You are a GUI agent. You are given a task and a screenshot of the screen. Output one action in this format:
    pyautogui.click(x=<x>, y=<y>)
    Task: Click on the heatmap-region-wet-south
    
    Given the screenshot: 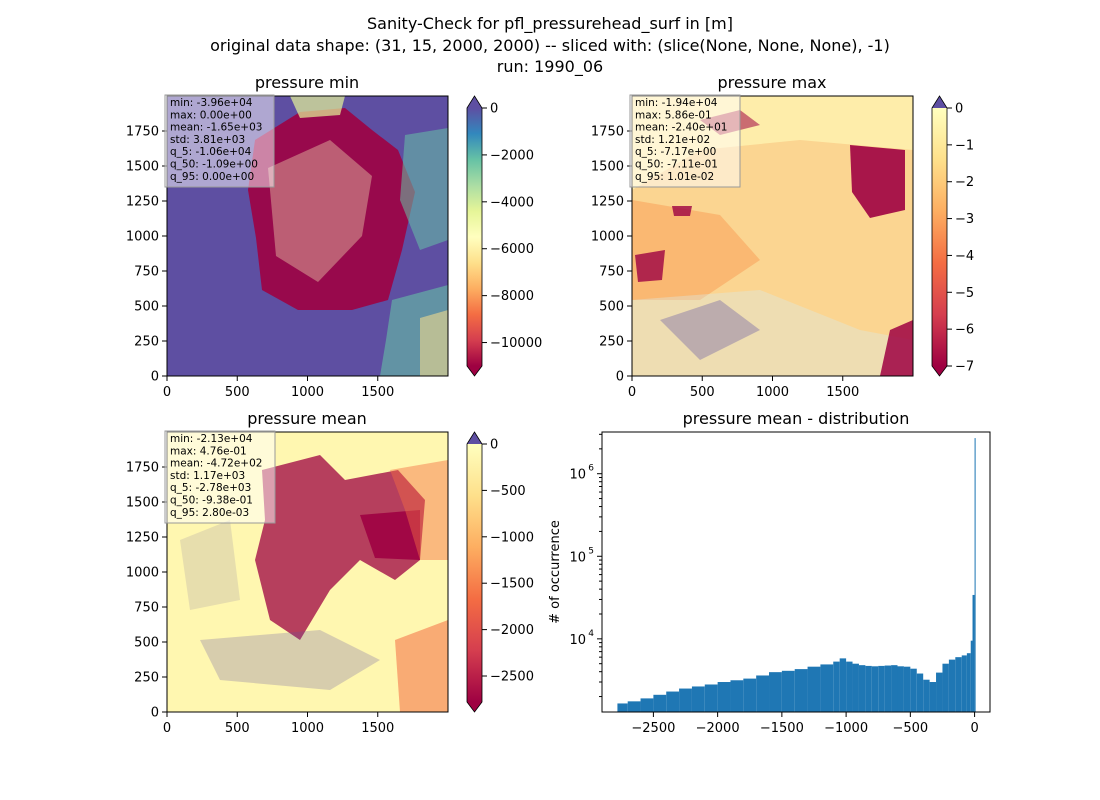 What is the action you would take?
    pyautogui.click(x=710, y=330)
    